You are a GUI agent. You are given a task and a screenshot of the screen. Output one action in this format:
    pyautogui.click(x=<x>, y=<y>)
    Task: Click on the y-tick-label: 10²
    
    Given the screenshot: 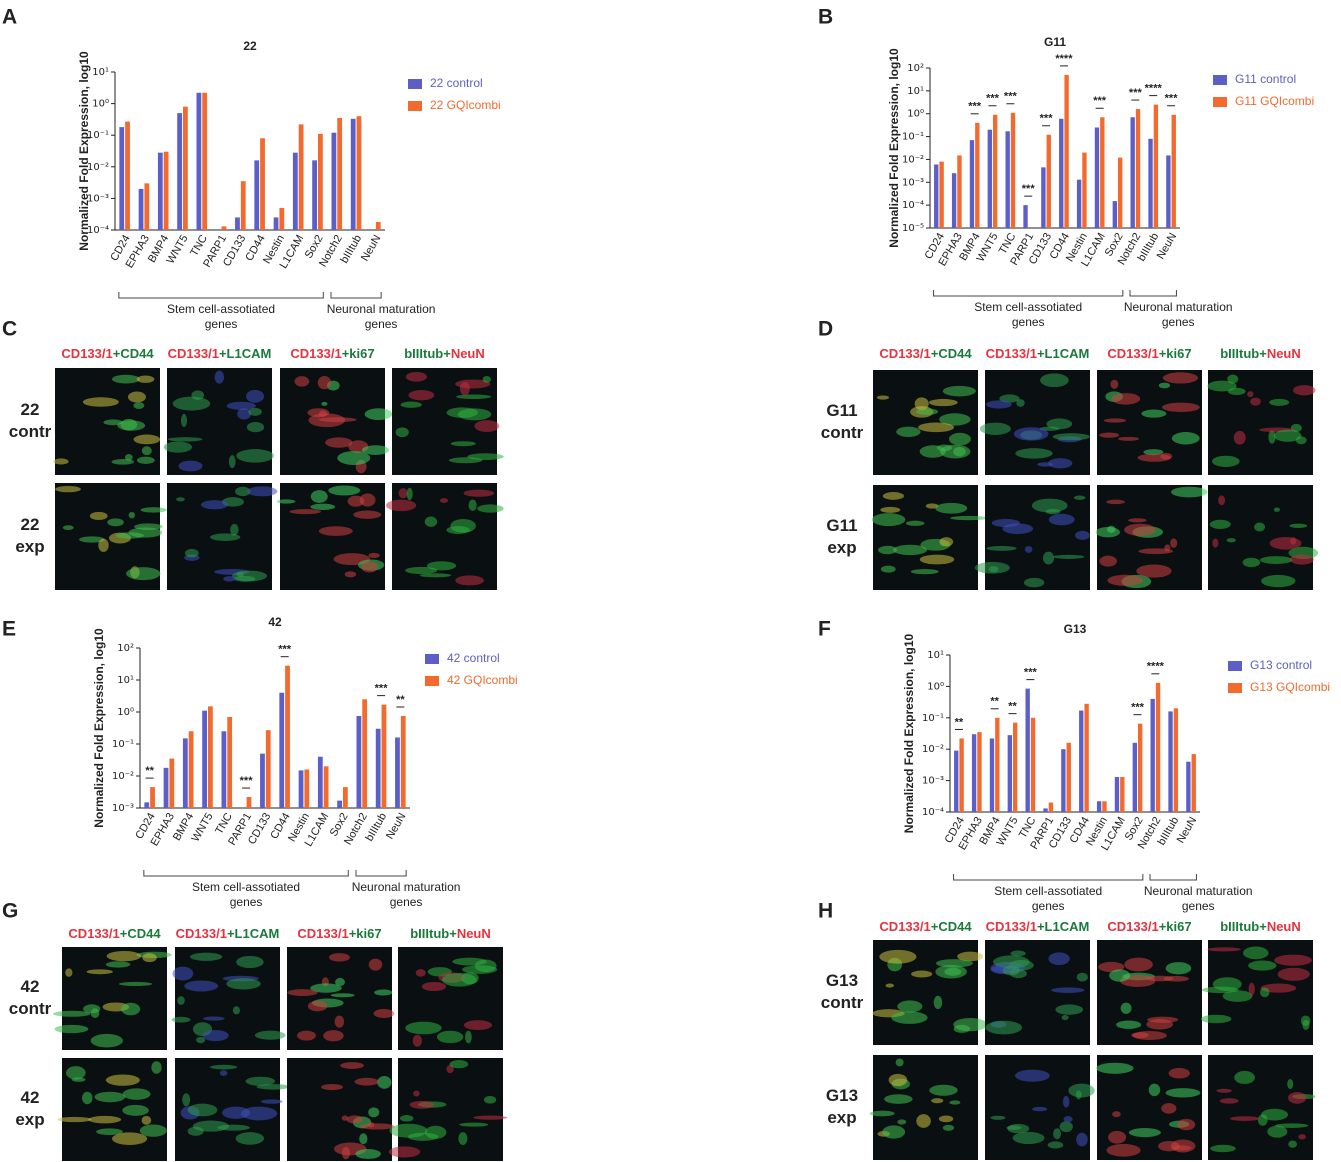 What is the action you would take?
    pyautogui.click(x=125, y=648)
    